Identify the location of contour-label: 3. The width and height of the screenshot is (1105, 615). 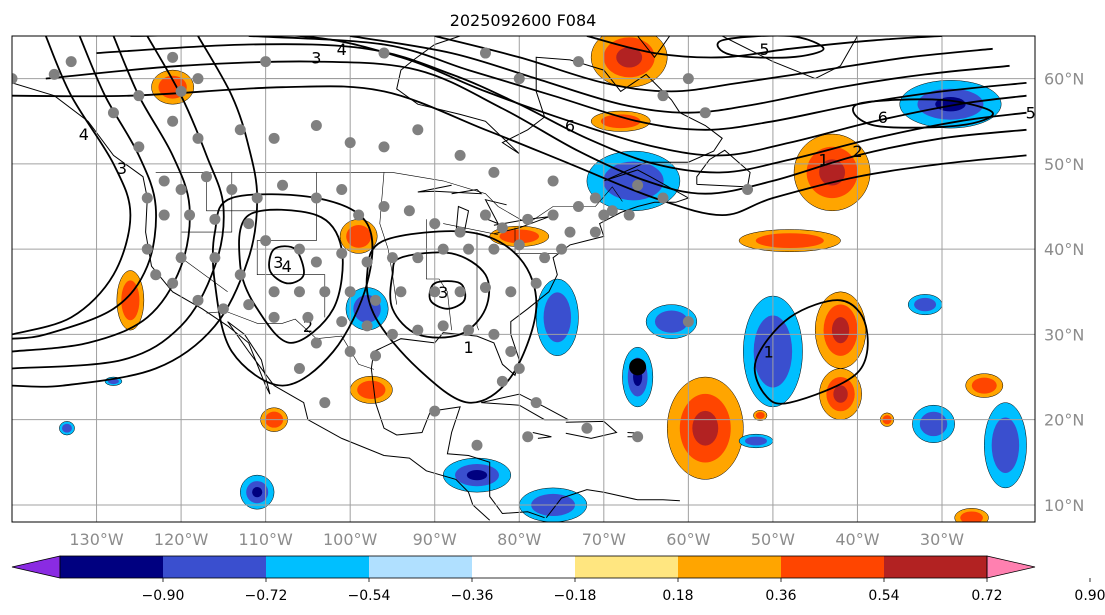
(278, 262).